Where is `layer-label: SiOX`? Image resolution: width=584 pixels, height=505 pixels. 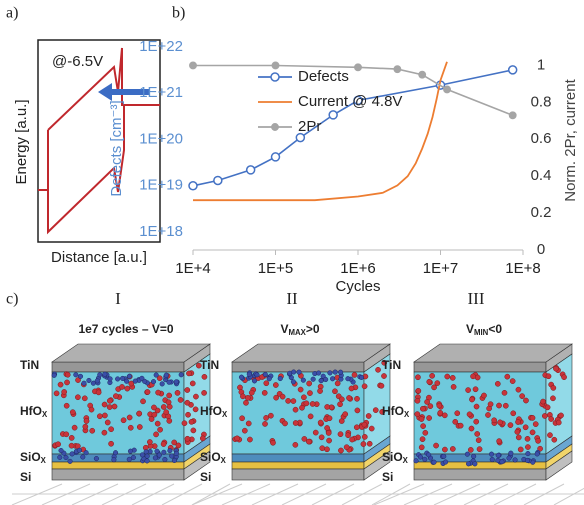
layer-label: SiOX is located at coordinates (213, 457).